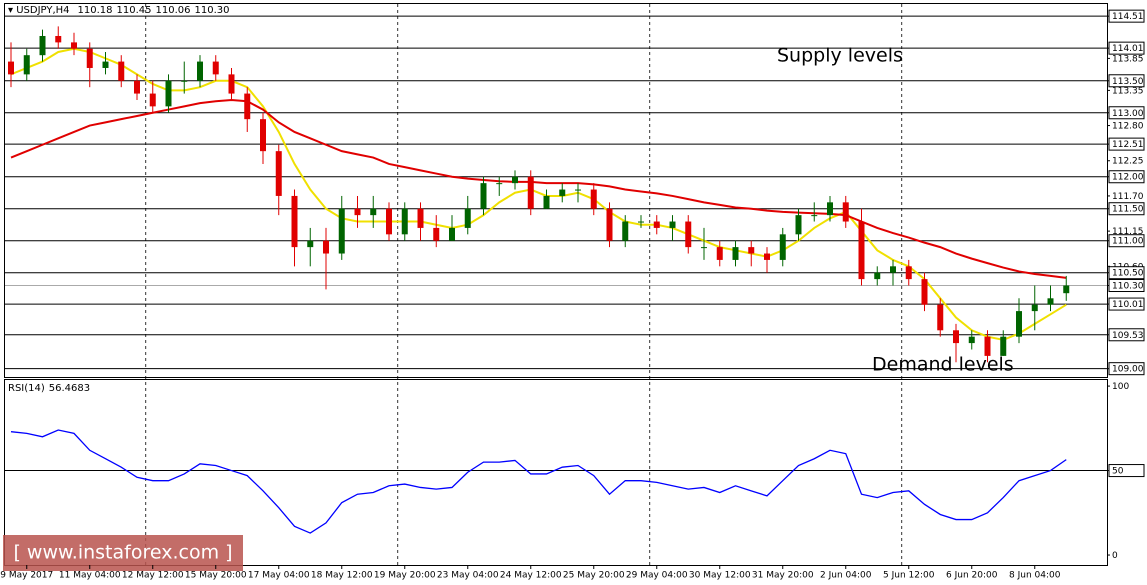 This screenshot has width=1147, height=585. Describe the element at coordinates (26, 576) in the screenshot. I see `x-tick-label: 9 May 2017` at that location.